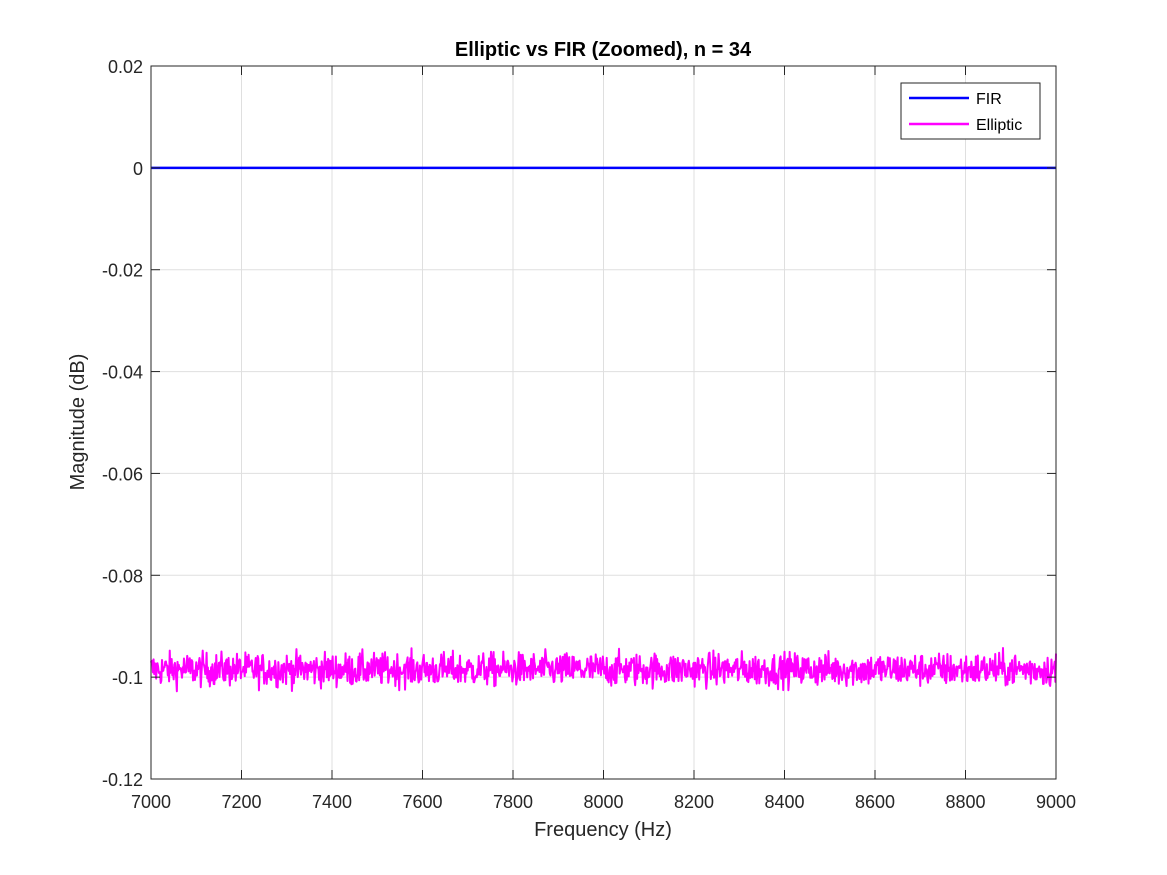 This screenshot has width=1167, height=875. I want to click on x-tick-label: 8600, so click(875, 802).